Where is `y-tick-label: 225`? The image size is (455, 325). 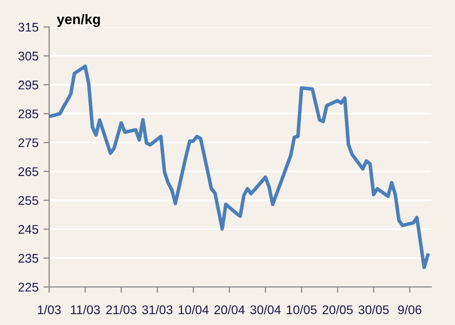 y-tick-label: 225 is located at coordinates (28, 287).